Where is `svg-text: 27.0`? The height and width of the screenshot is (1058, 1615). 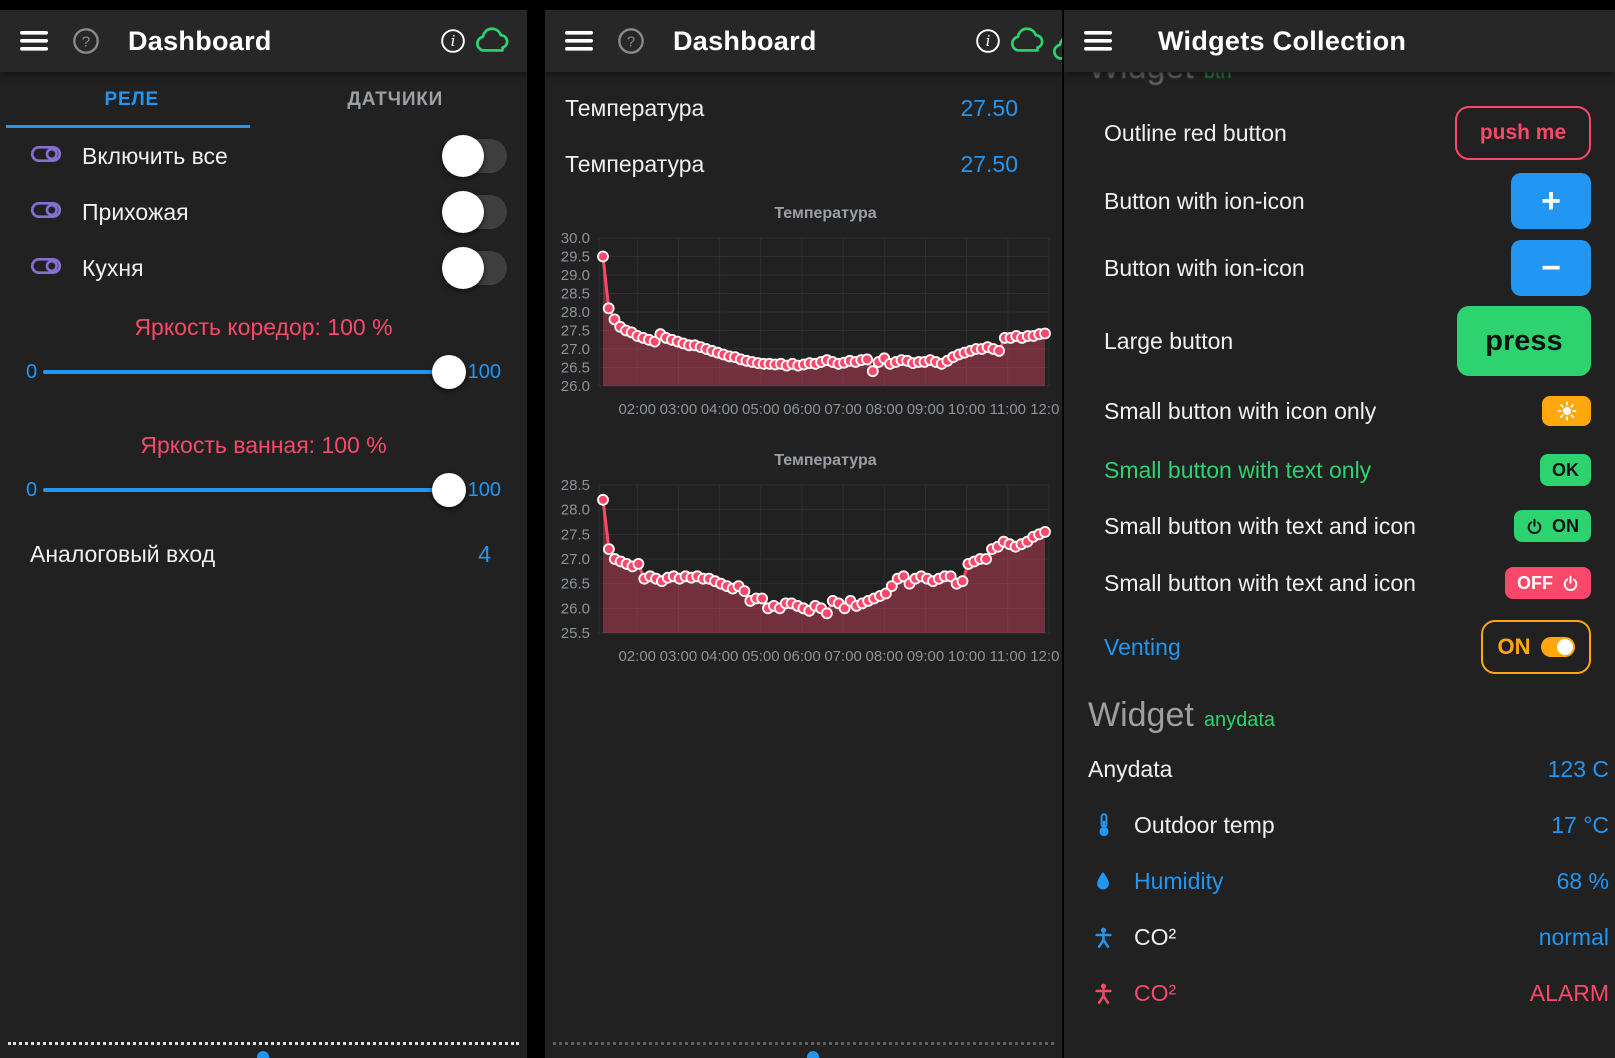
svg-text: 27.0 is located at coordinates (575, 559).